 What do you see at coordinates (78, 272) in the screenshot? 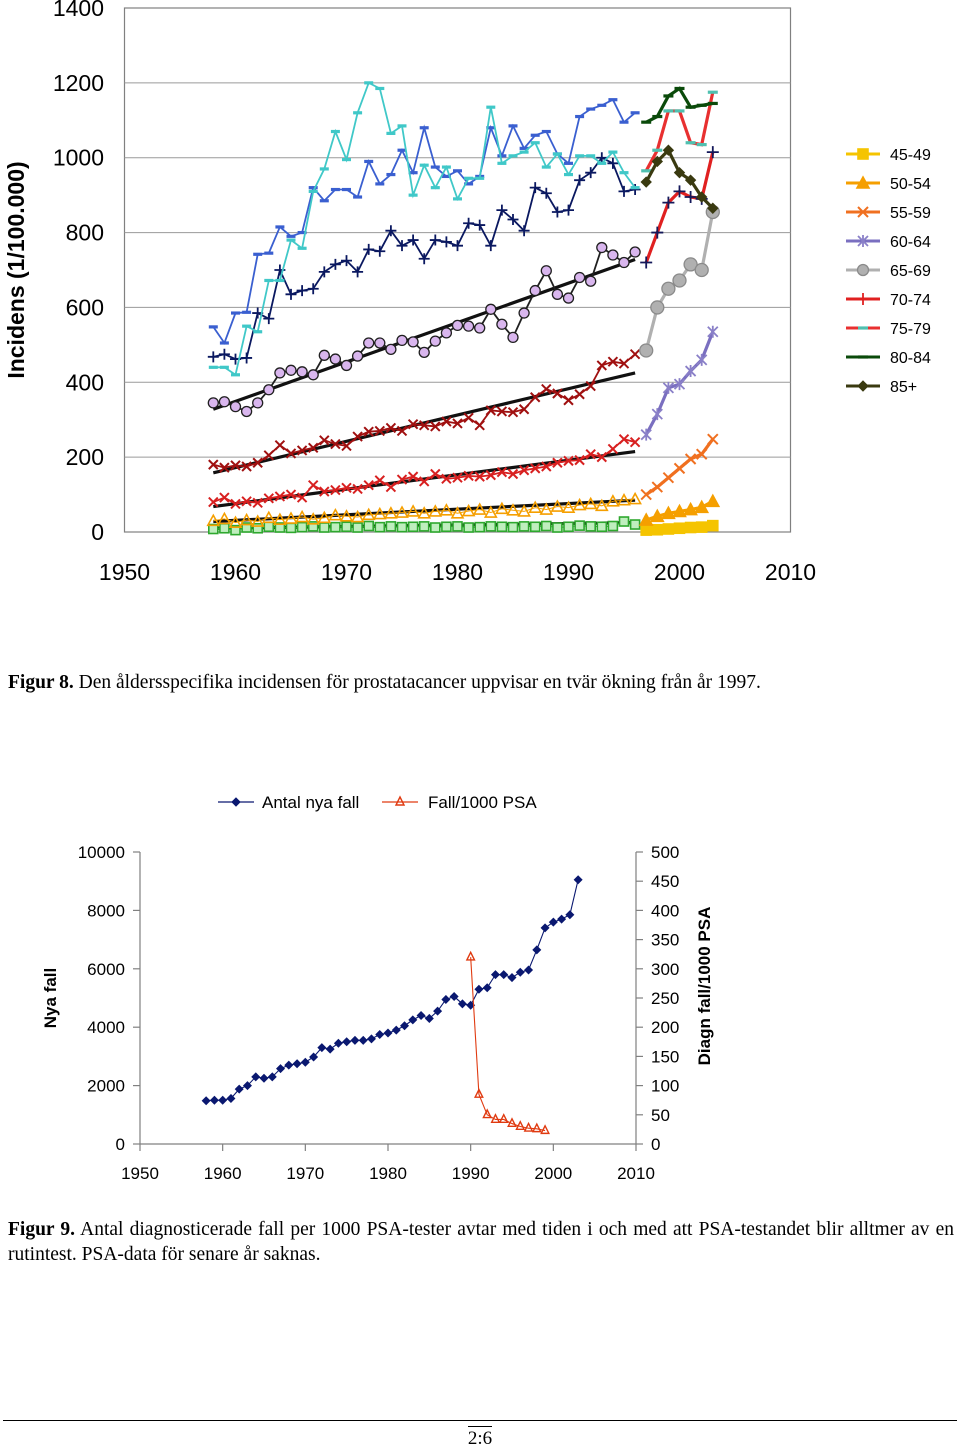
I see `y-tick-labels: 0 200 400 600 800 1000 1200 1400` at bounding box center [78, 272].